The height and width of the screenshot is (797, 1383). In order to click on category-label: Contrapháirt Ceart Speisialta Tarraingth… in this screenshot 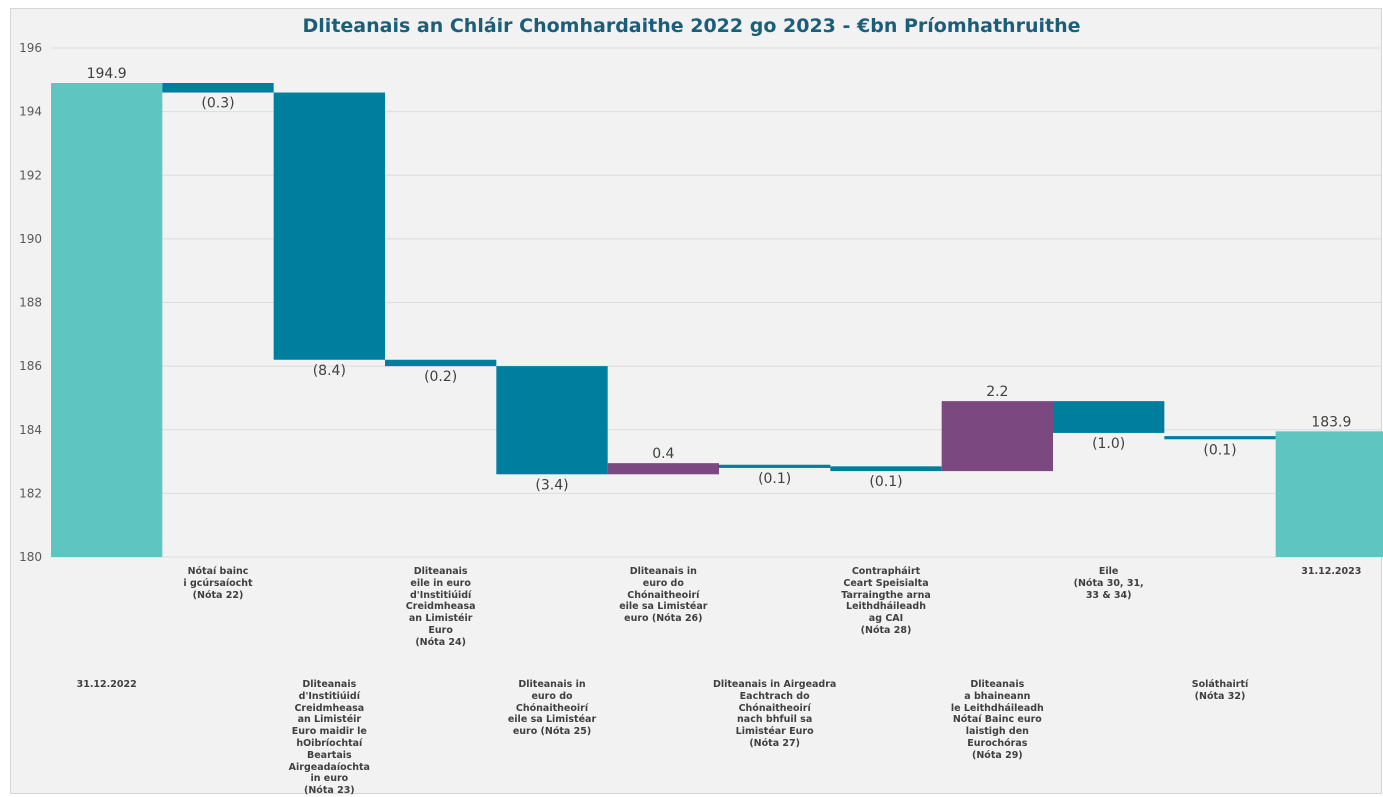, I will do `click(886, 601)`.